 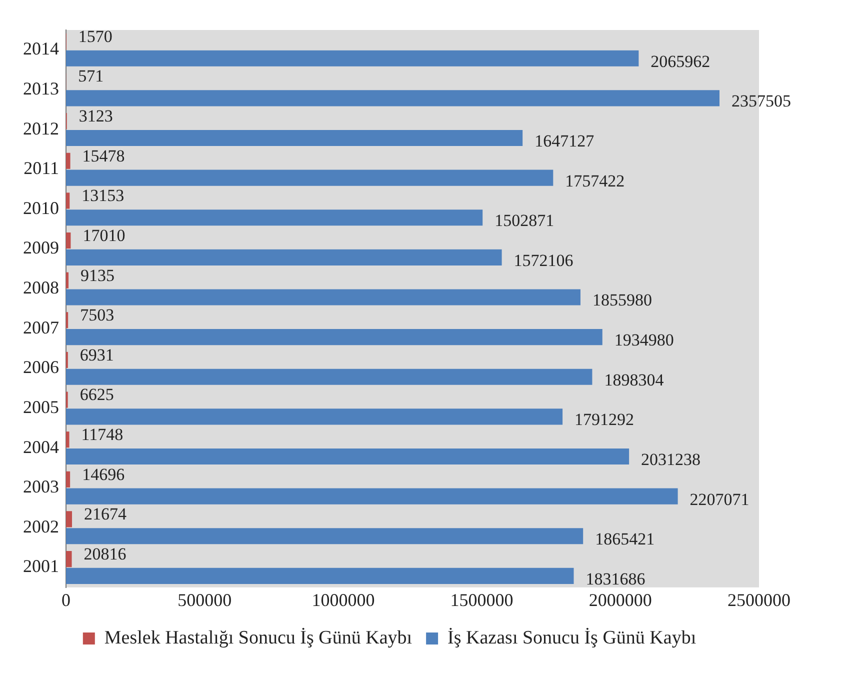 What do you see at coordinates (616, 578) in the screenshot?
I see `data-label: 1831686` at bounding box center [616, 578].